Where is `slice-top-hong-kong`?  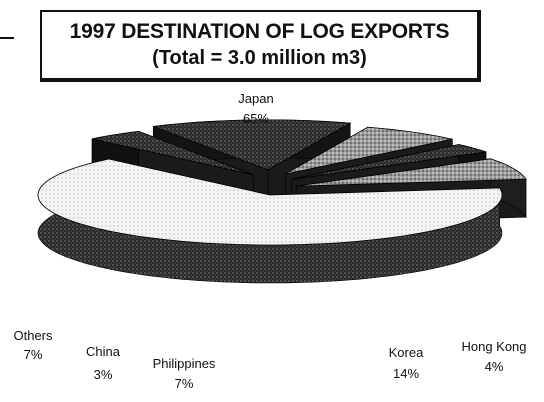 slice-top-hong-kong is located at coordinates (173, 153).